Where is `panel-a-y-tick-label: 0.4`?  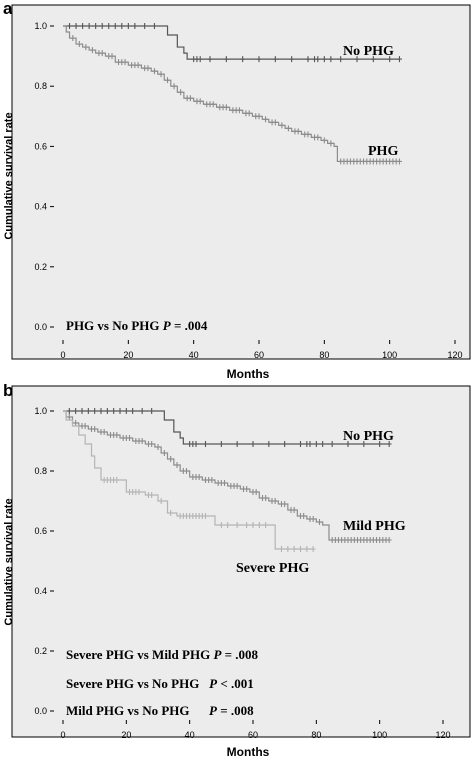 panel-a-y-tick-label: 0.4 is located at coordinates (40, 207).